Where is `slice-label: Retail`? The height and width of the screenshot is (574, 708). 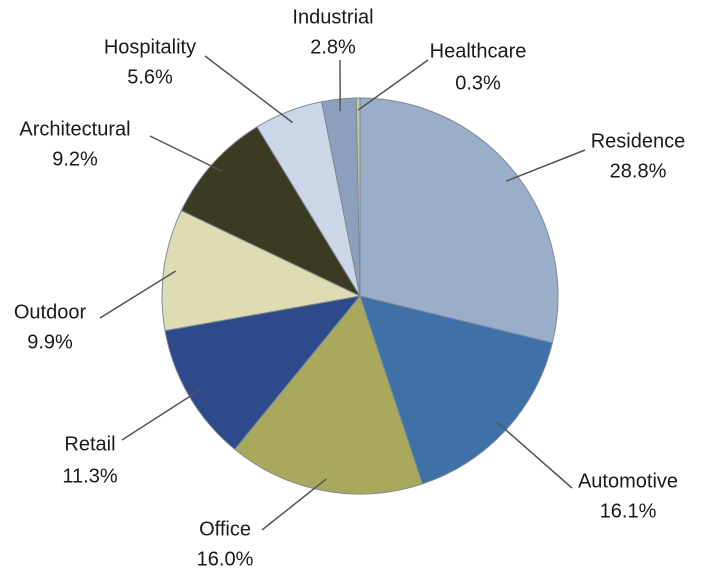
slice-label: Retail is located at coordinates (89, 444).